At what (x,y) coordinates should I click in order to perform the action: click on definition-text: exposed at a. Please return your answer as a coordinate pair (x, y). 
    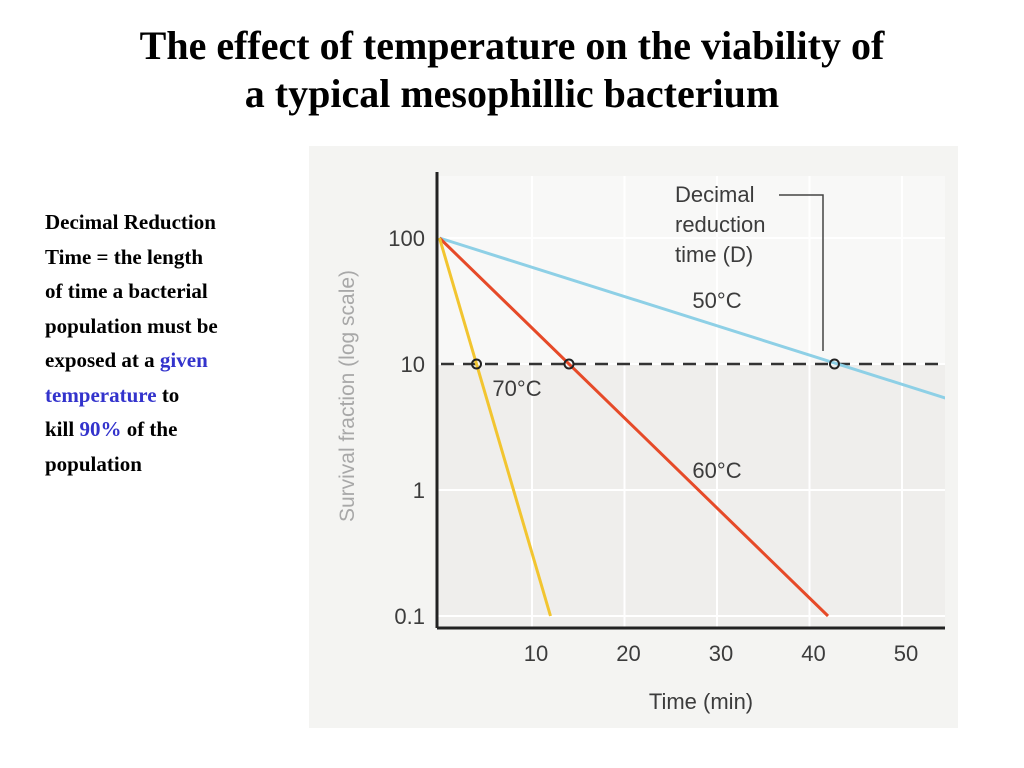
    Looking at the image, I should click on (102, 360).